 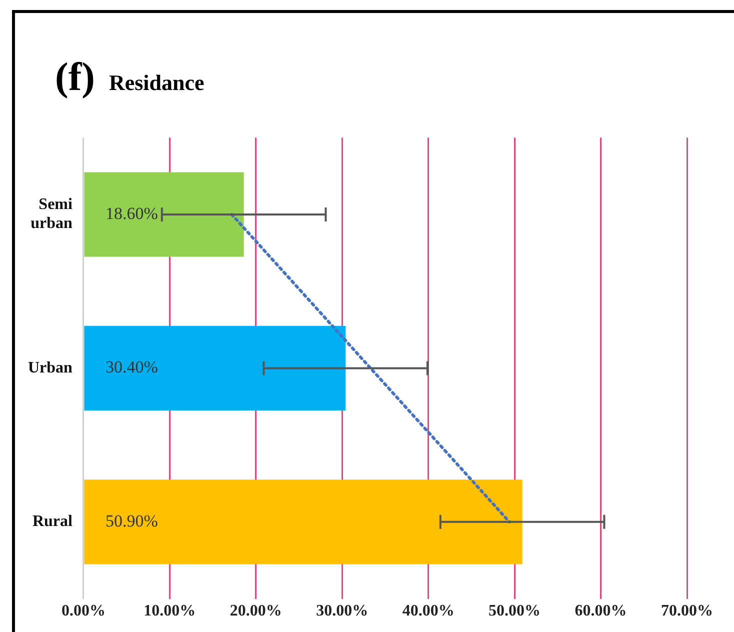 What do you see at coordinates (53, 521) in the screenshot?
I see `y-tick-label: Rural` at bounding box center [53, 521].